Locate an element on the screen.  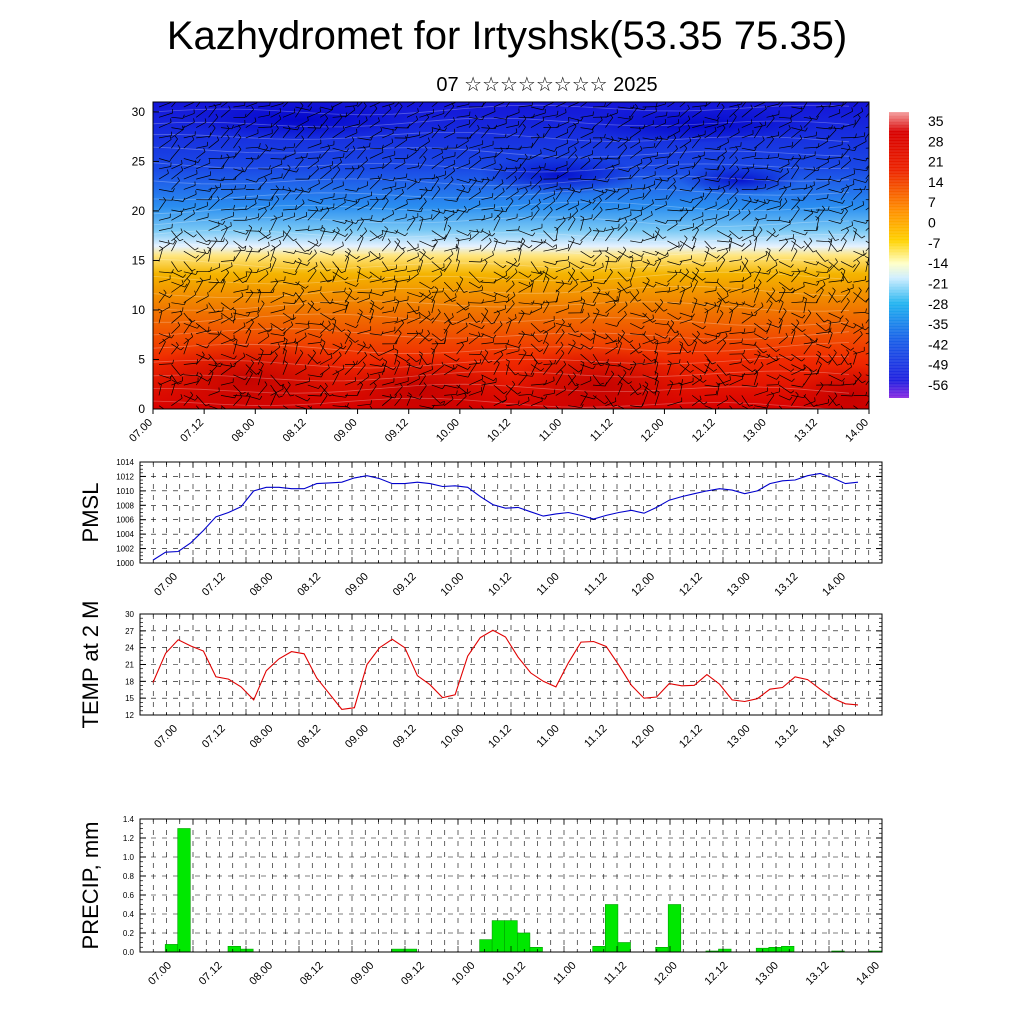
pmsl-ylabel: PMSL is located at coordinates (90, 513).